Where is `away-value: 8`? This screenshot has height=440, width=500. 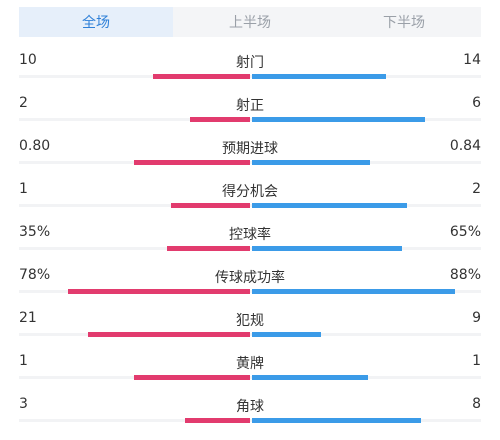
away-value: 8 is located at coordinates (476, 404).